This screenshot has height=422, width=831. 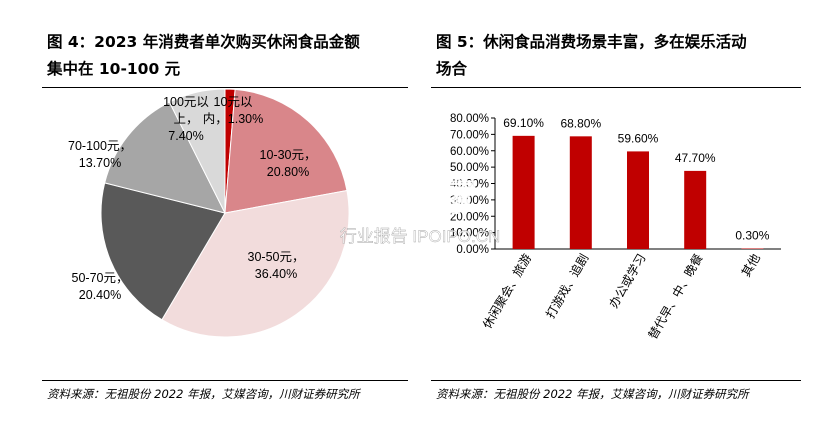 What do you see at coordinates (469, 234) in the screenshot?
I see `y-tick-label: 10.00%` at bounding box center [469, 234].